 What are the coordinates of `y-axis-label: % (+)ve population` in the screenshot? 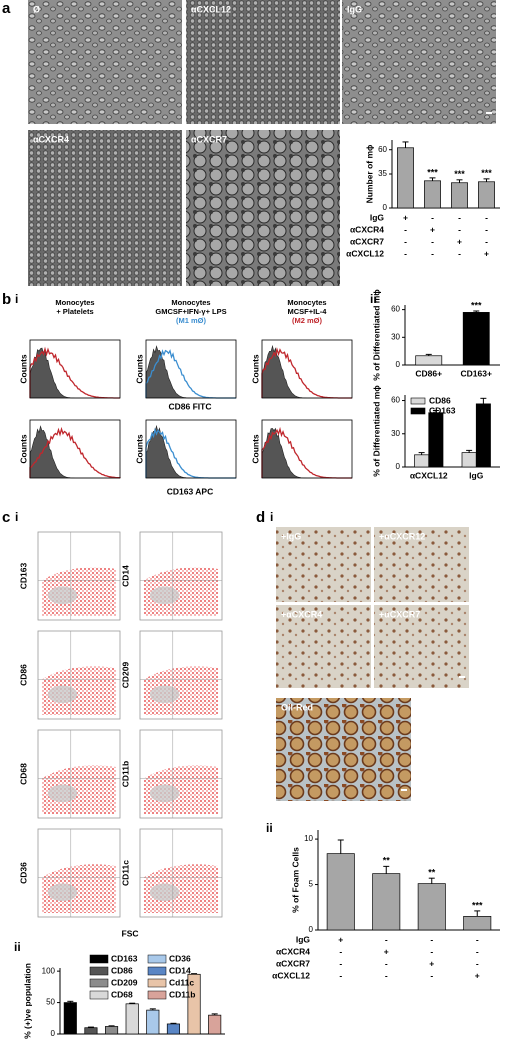 It's located at (27, 1001).